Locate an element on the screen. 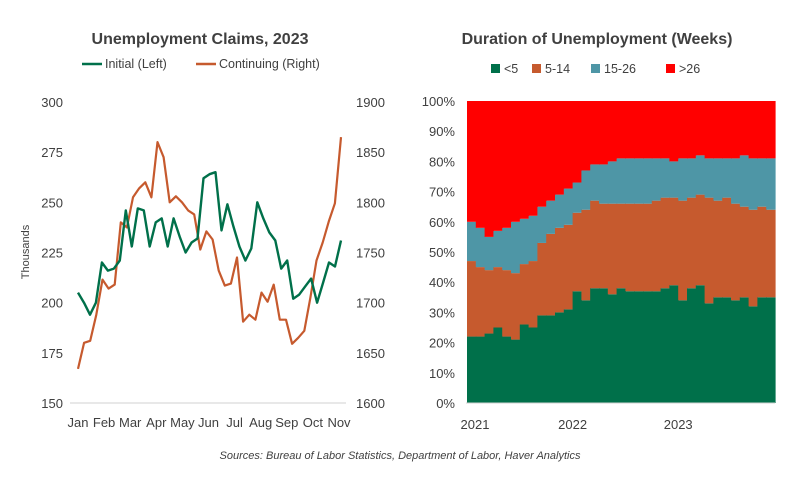 Image resolution: width=800 pixels, height=485 pixels. duration-y-tick-label: 50% is located at coordinates (442, 252).